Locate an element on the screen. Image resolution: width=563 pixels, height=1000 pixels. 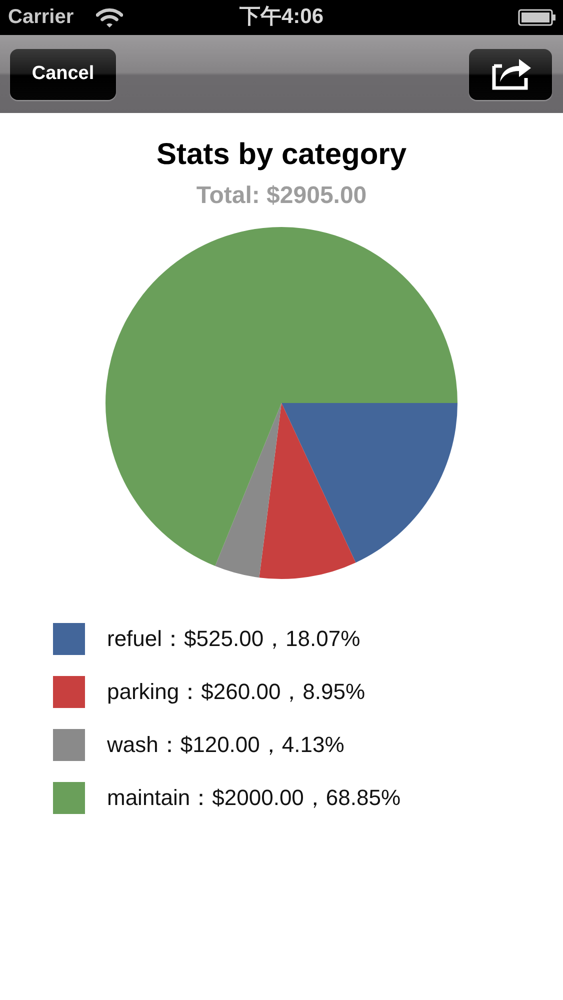
legend-label: maintain：$2000.00，68.85% is located at coordinates (254, 797).